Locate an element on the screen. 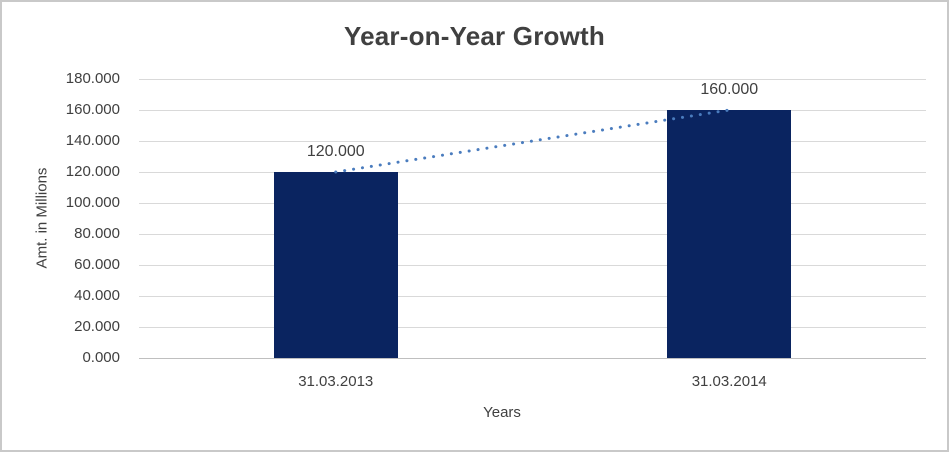 This screenshot has height=452, width=949. y-tick-label: 0.000 is located at coordinates (101, 357).